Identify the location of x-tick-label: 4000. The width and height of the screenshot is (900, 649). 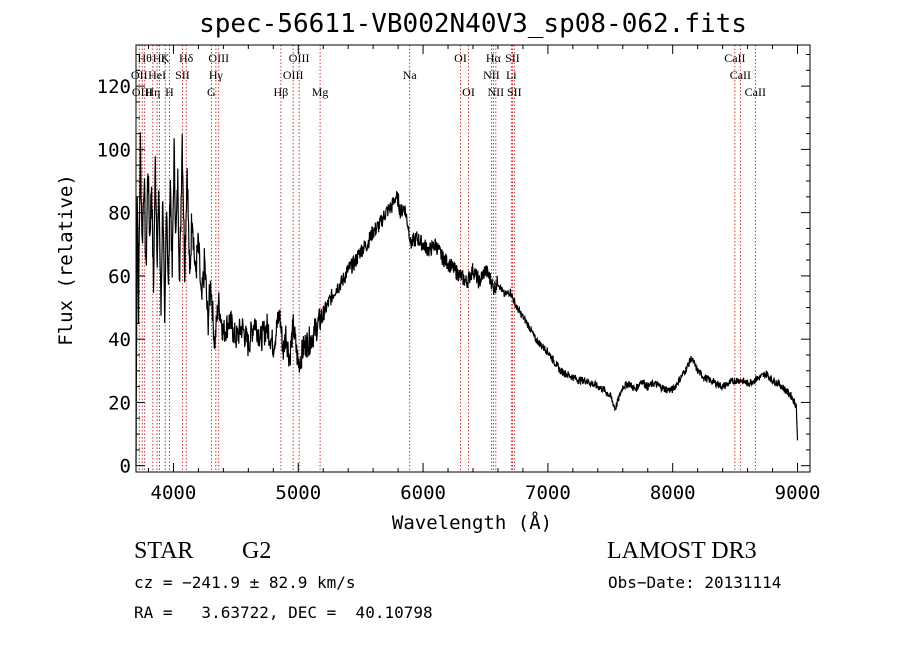
(174, 493).